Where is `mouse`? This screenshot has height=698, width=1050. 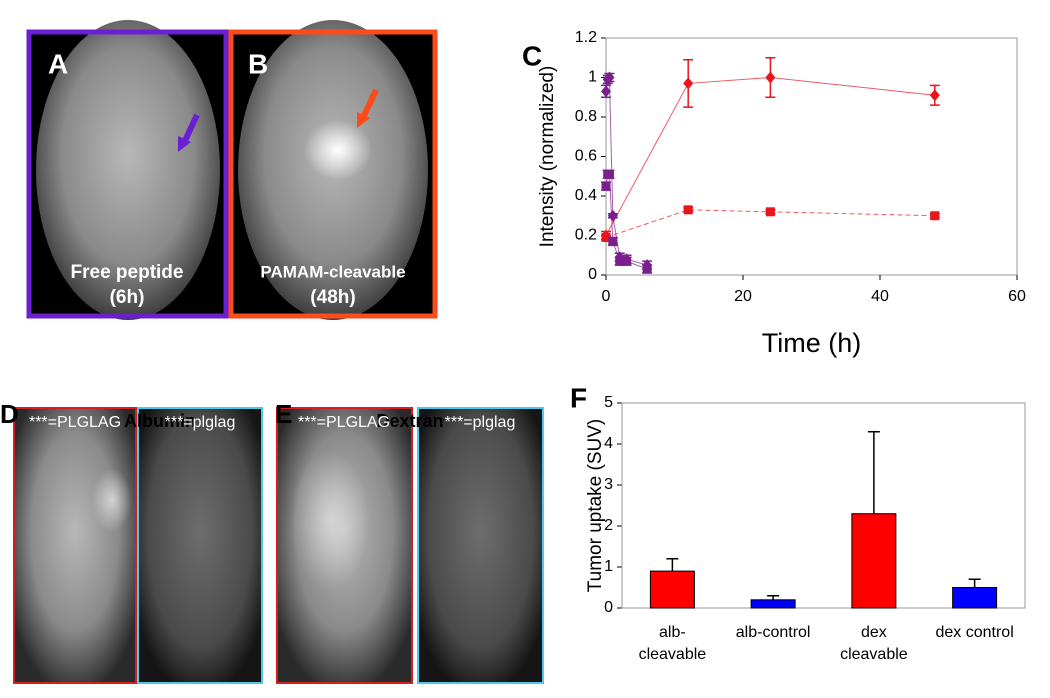 mouse is located at coordinates (128, 170).